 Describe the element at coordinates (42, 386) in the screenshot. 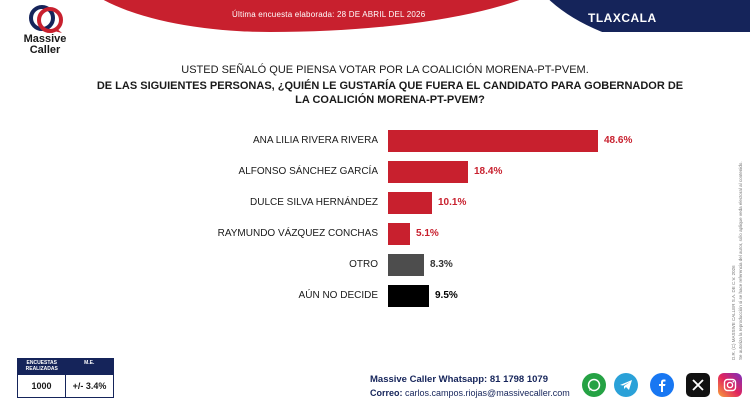

I see `stats-survey-count: 1000` at that location.